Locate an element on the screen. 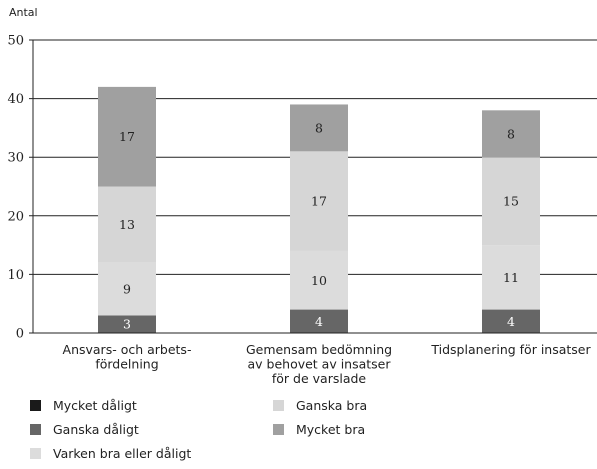 The height and width of the screenshot is (469, 597). data-label-1-1: 4 is located at coordinates (319, 321).